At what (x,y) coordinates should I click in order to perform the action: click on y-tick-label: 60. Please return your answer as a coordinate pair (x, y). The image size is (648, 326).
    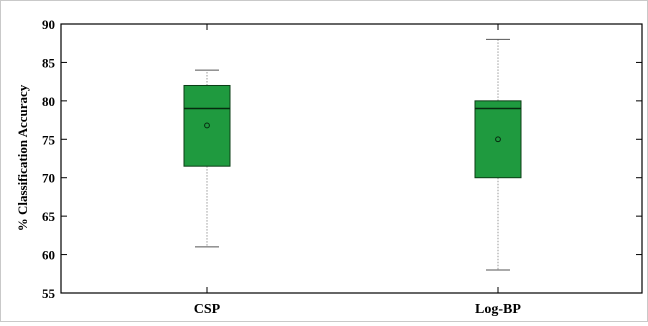
    Looking at the image, I should click on (48, 255).